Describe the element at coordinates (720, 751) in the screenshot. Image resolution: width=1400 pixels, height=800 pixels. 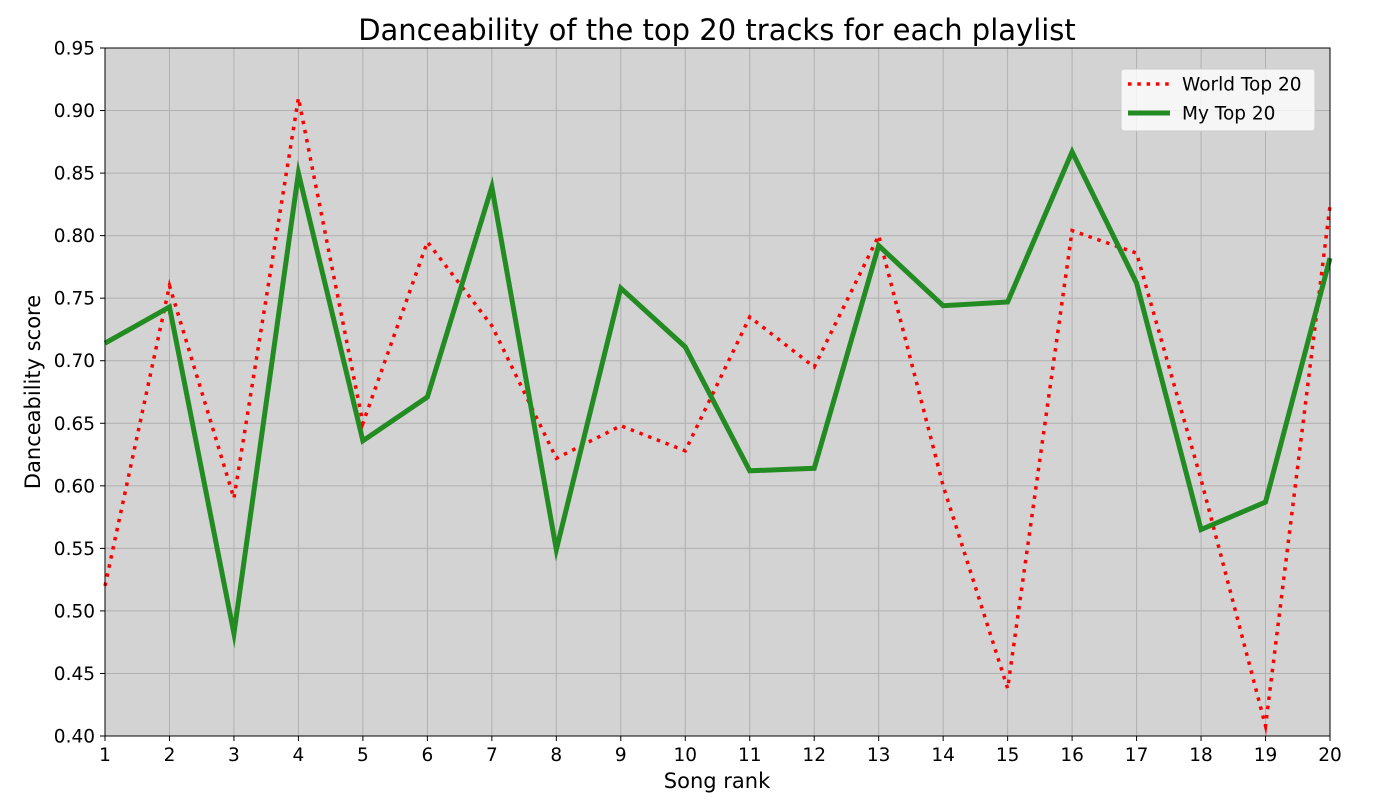
I see `x-axis: 1 2 3 4 5 6 7 8 9 10 11 12 13 14 15 16 17 18 19 20` at that location.